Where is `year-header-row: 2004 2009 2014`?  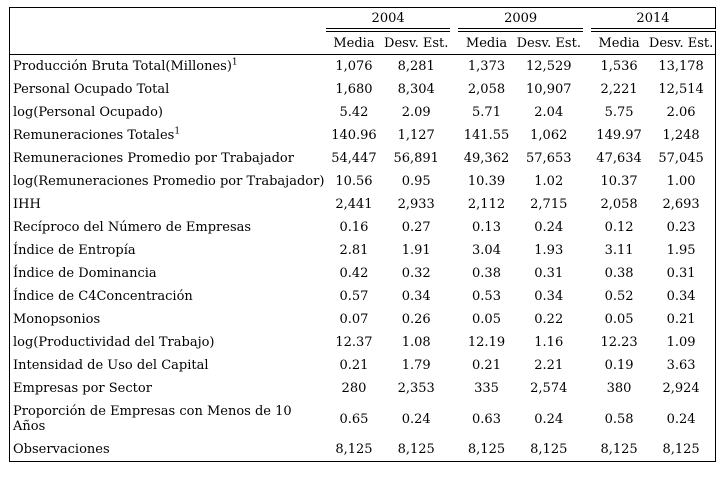
year-header-row: 2004 2009 2014 is located at coordinates (362, 31).